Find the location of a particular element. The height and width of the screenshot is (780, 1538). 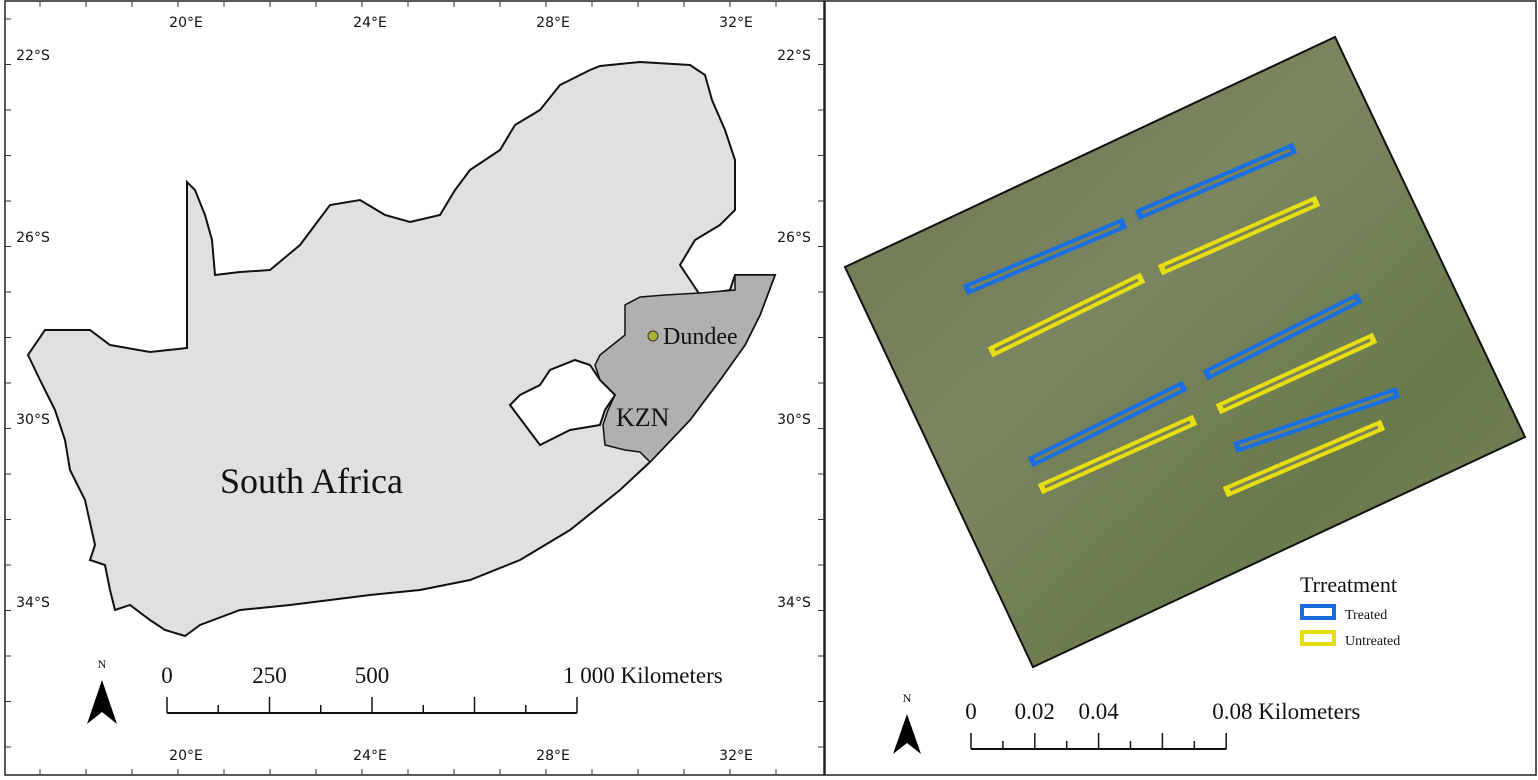

scale-label: 1 000 Kilometers is located at coordinates (643, 675).